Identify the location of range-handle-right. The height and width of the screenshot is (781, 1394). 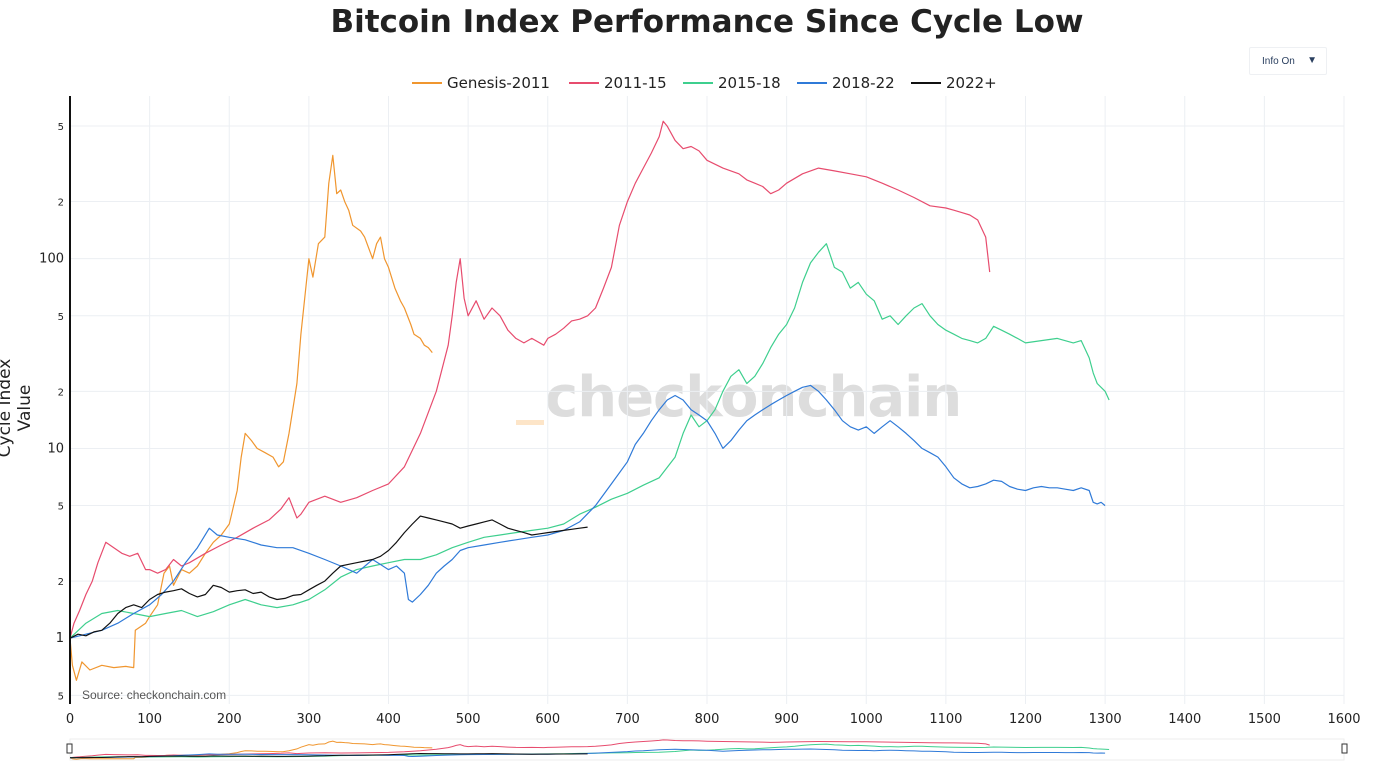
(1344, 748).